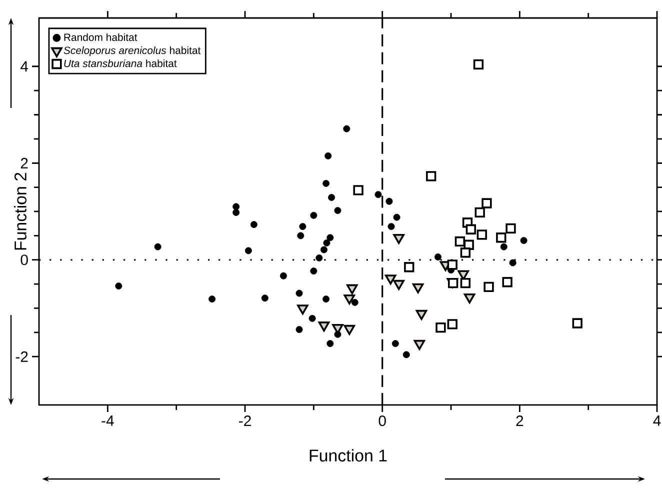 The image size is (662, 493). Describe the element at coordinates (348, 455) in the screenshot. I see `x-axis-title: Function 1` at that location.